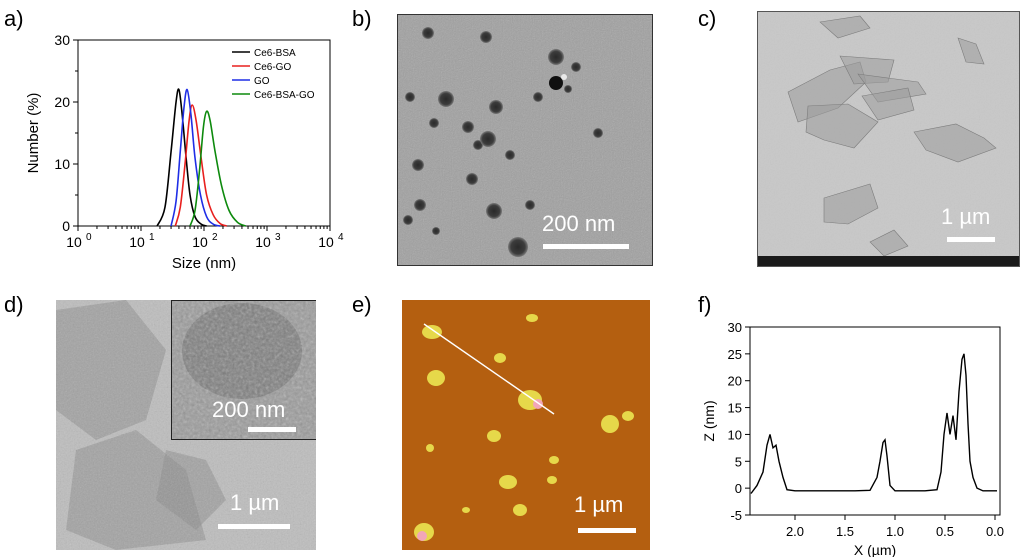 The width and height of the screenshot is (1024, 557). What do you see at coordinates (62, 164) in the screenshot?
I see `y-tick-label-a: 10` at bounding box center [62, 164].